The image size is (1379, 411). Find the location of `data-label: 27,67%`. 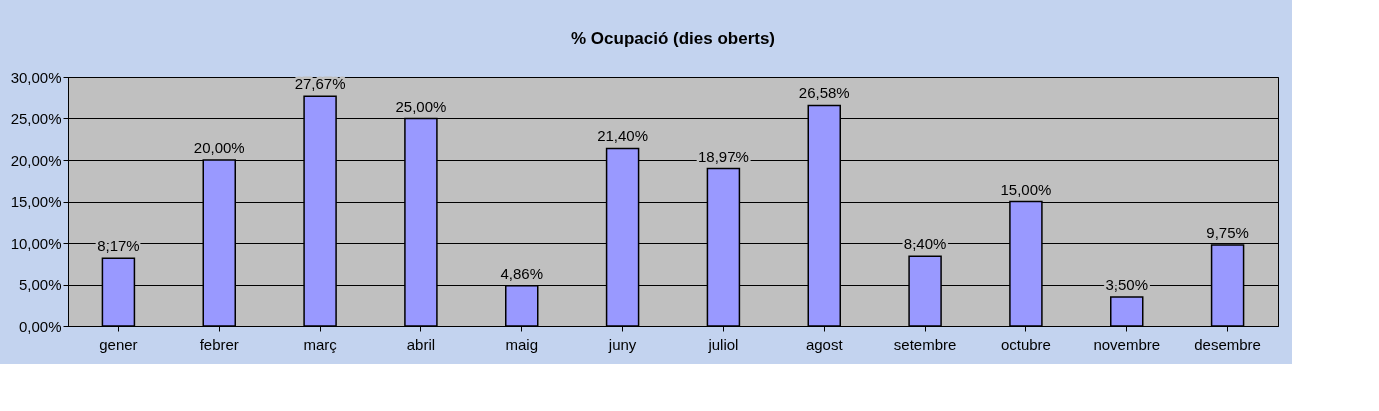

data-label: 27,67% is located at coordinates (320, 84).